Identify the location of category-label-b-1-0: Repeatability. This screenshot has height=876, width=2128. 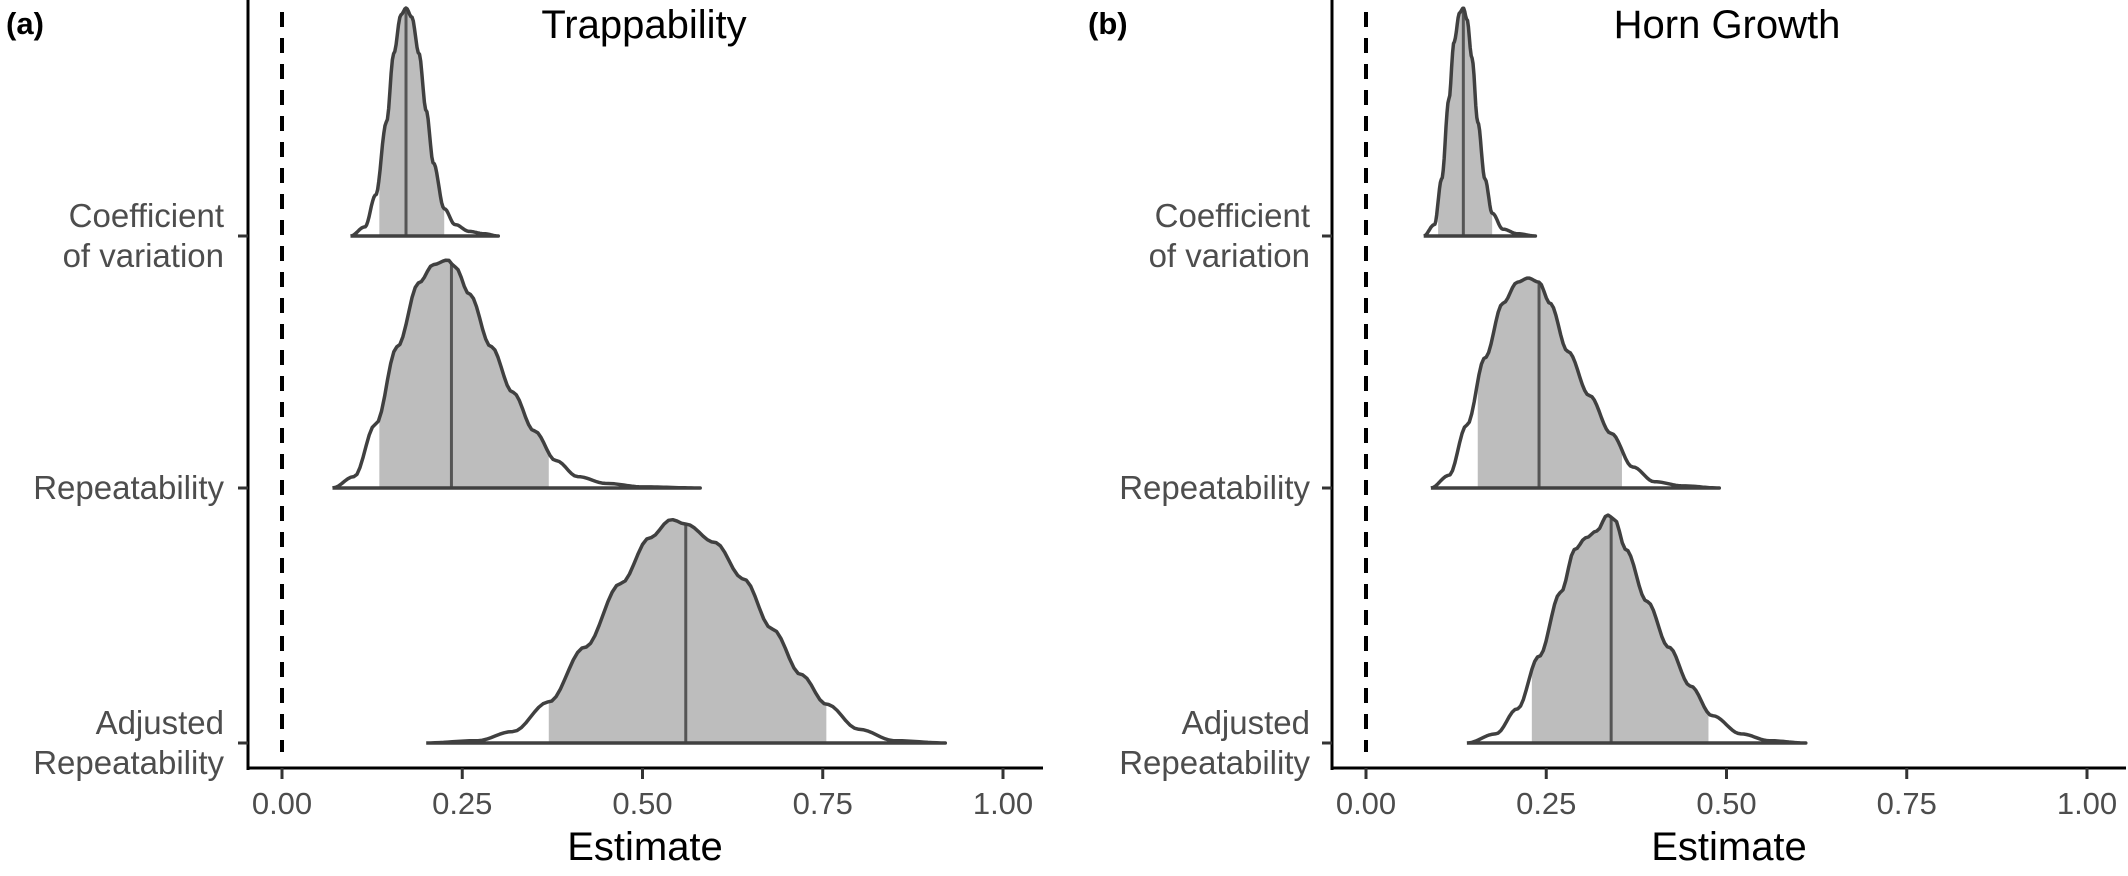
(1214, 487).